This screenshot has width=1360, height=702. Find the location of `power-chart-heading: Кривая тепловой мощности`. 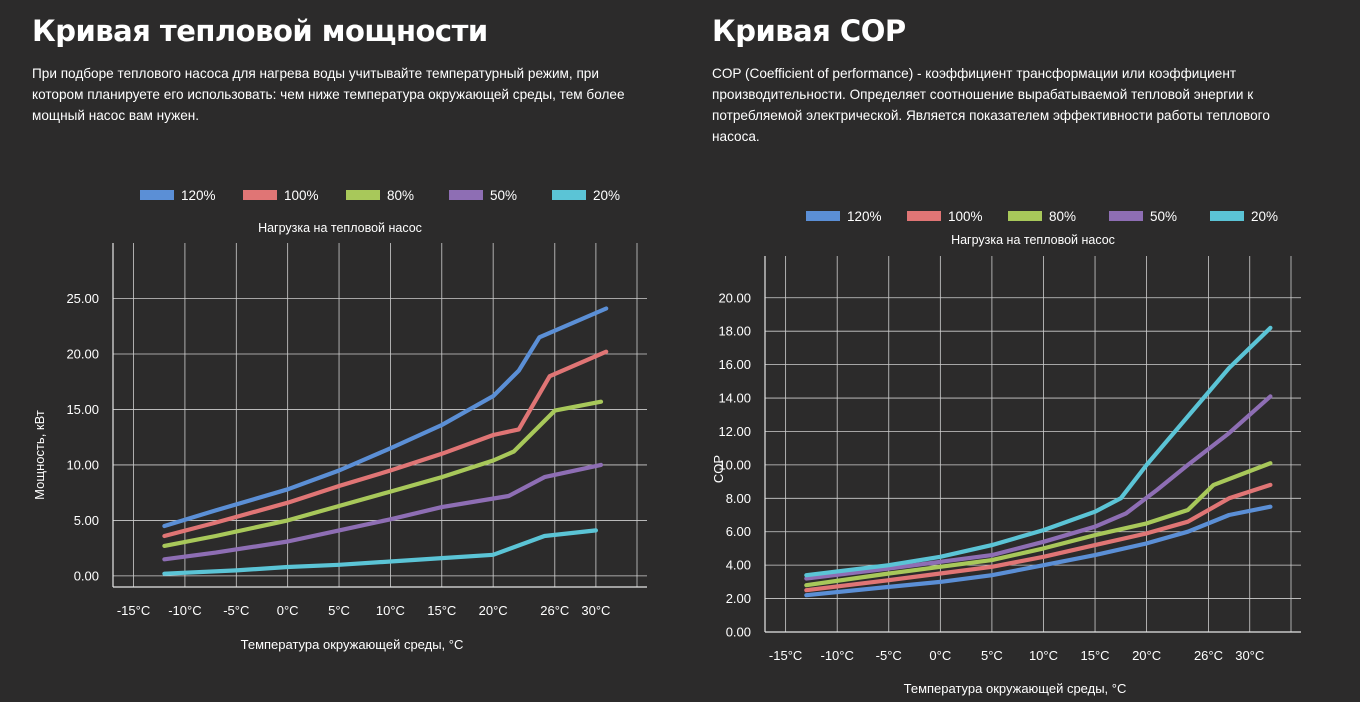

power-chart-heading: Кривая тепловой мощности is located at coordinates (260, 31).